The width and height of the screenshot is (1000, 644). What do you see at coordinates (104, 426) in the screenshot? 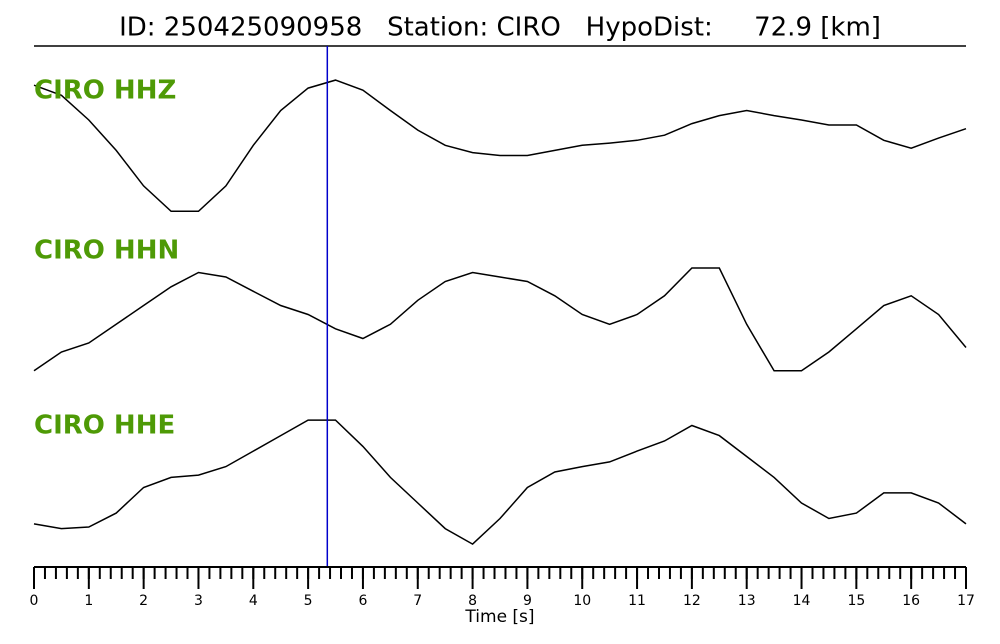
I see `trace-label: CIRO HHE` at bounding box center [104, 426].